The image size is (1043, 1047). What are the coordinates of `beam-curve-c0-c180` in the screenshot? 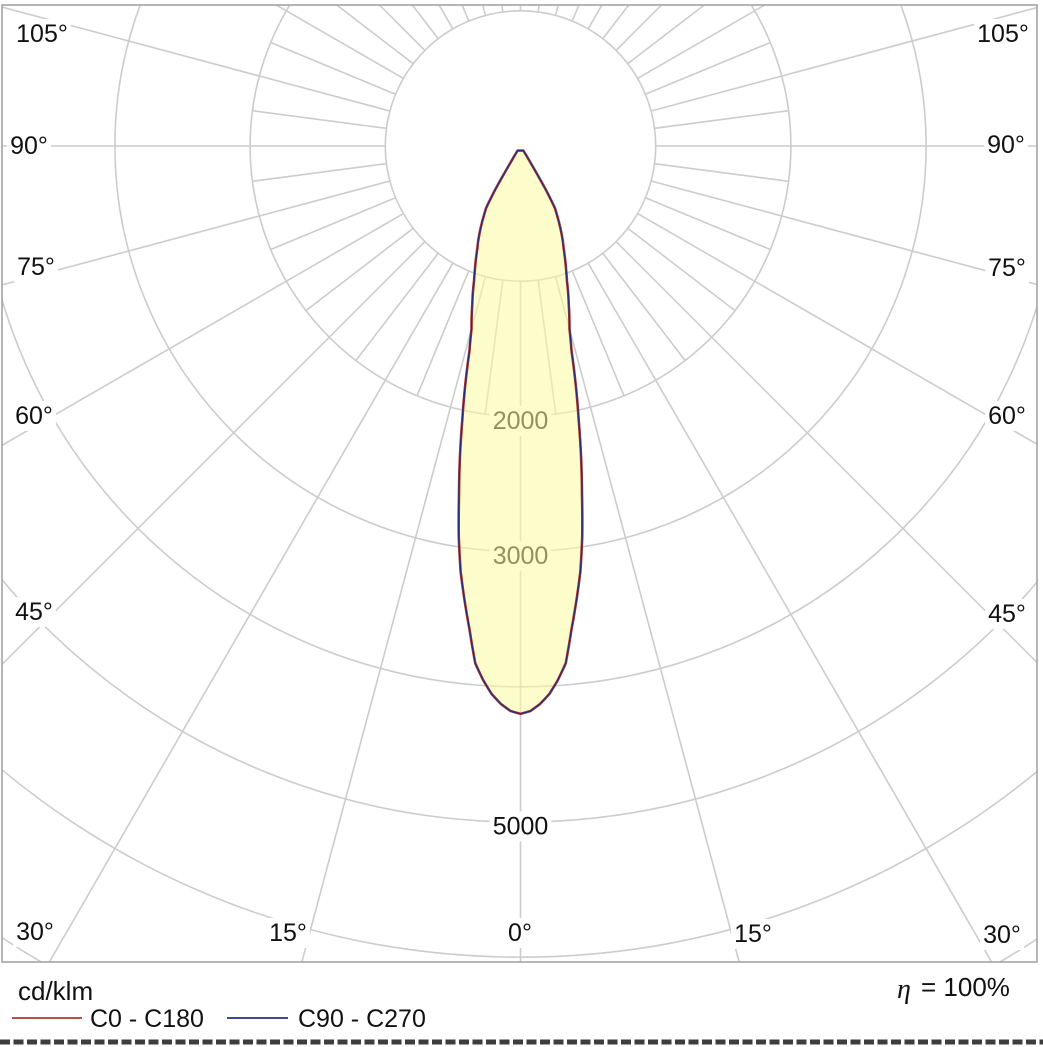 It's located at (520, 432).